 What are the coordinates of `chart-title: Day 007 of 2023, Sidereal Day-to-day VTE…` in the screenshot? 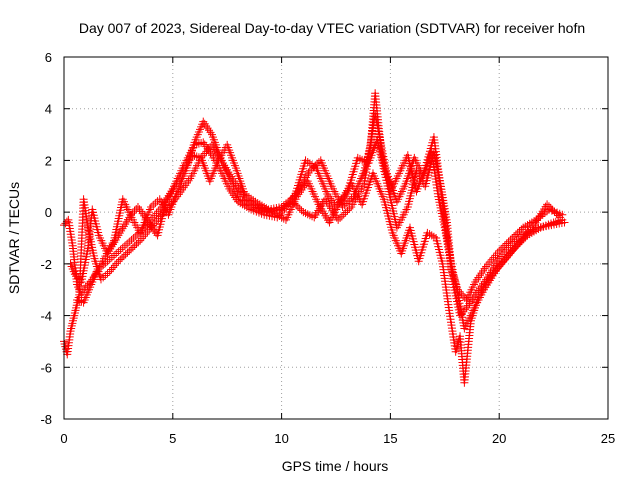 It's located at (332, 28).